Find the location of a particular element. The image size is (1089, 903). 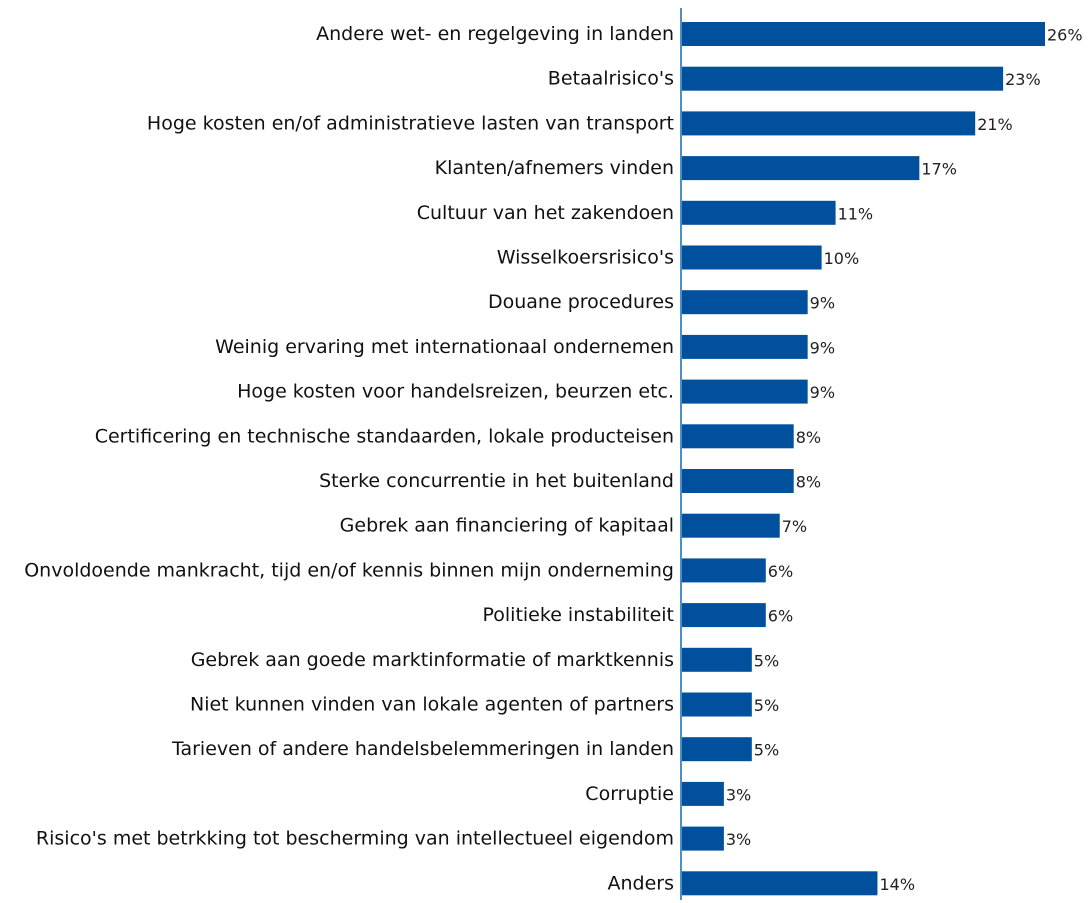

value-label-17: 3% is located at coordinates (738, 794).